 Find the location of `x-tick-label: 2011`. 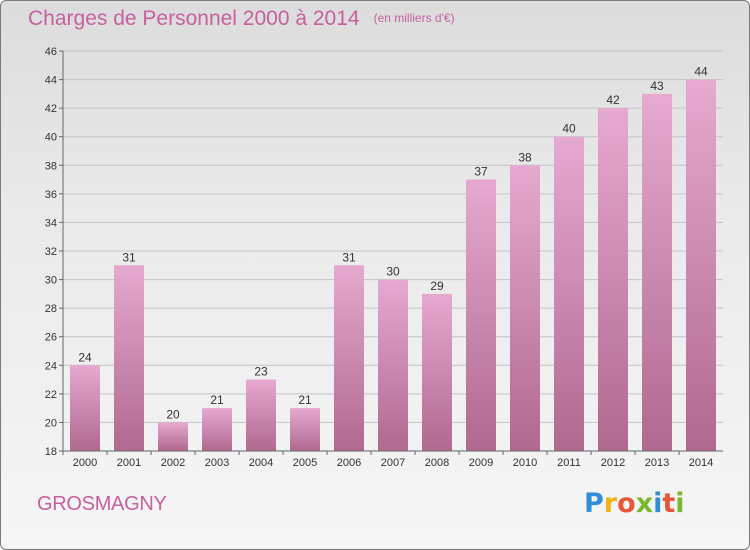

x-tick-label: 2011 is located at coordinates (569, 463).